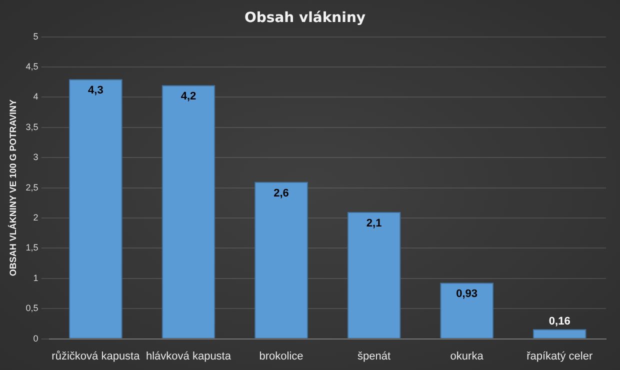 The height and width of the screenshot is (370, 620). I want to click on x-tick-label: brokolice, so click(281, 356).